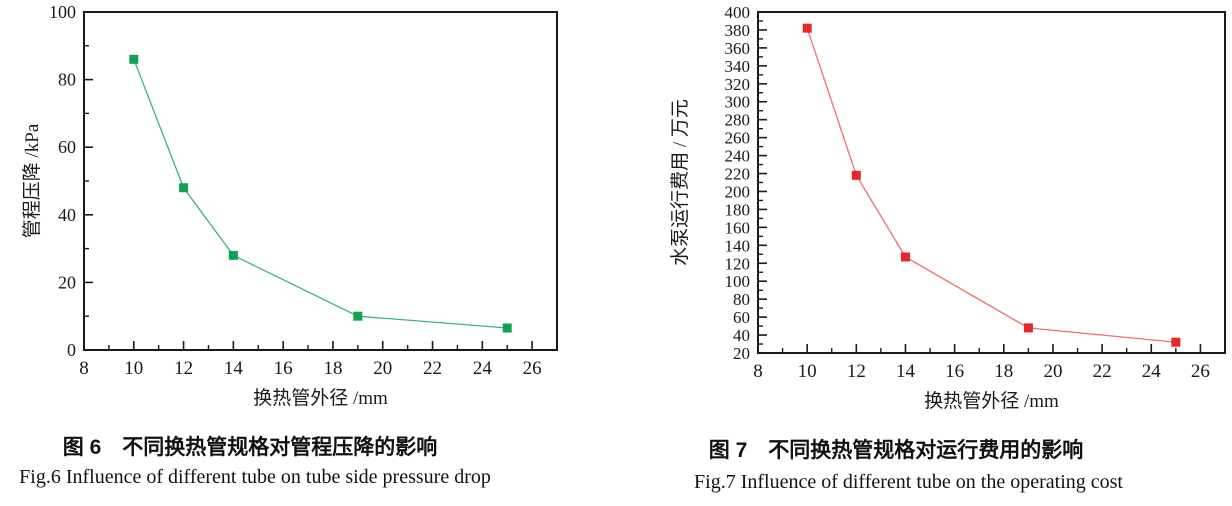 This screenshot has width=1232, height=506. Describe the element at coordinates (738, 245) in the screenshot. I see `y-tick-label: 140` at that location.